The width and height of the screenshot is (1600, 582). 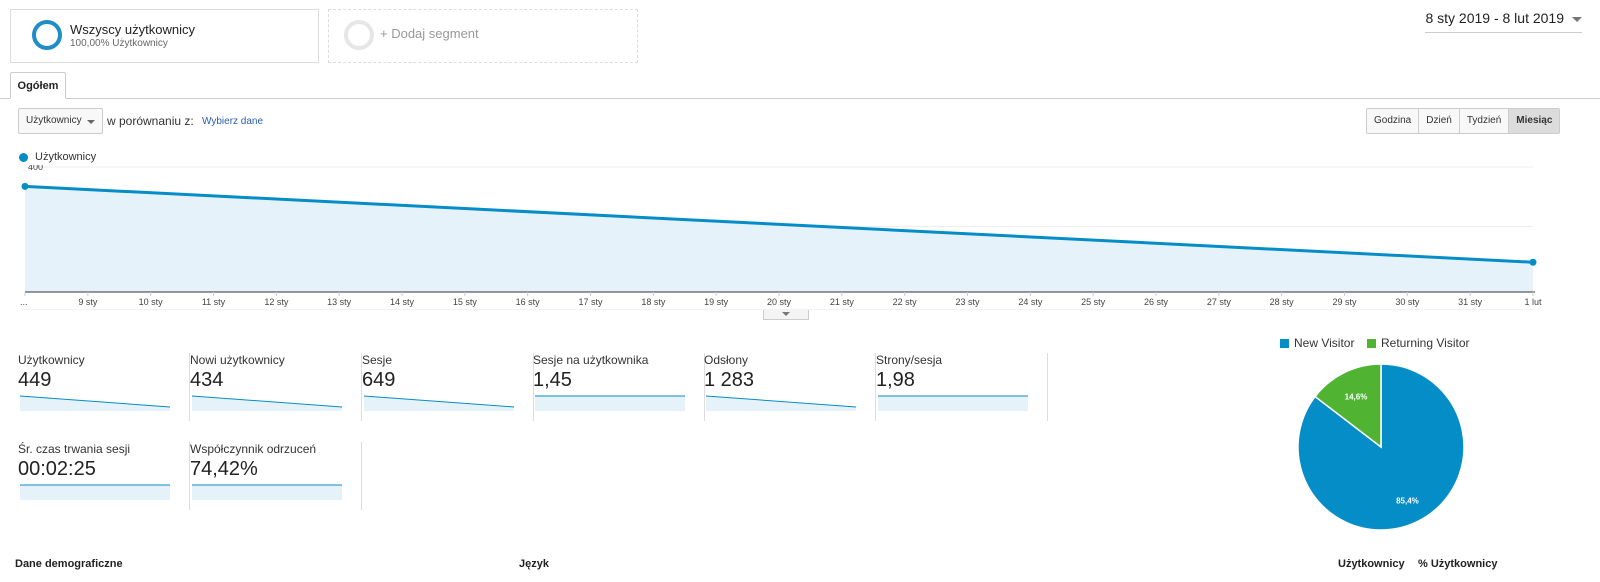 I want to click on scorecard-label: Śr. czas trwania sesji, so click(x=74, y=449).